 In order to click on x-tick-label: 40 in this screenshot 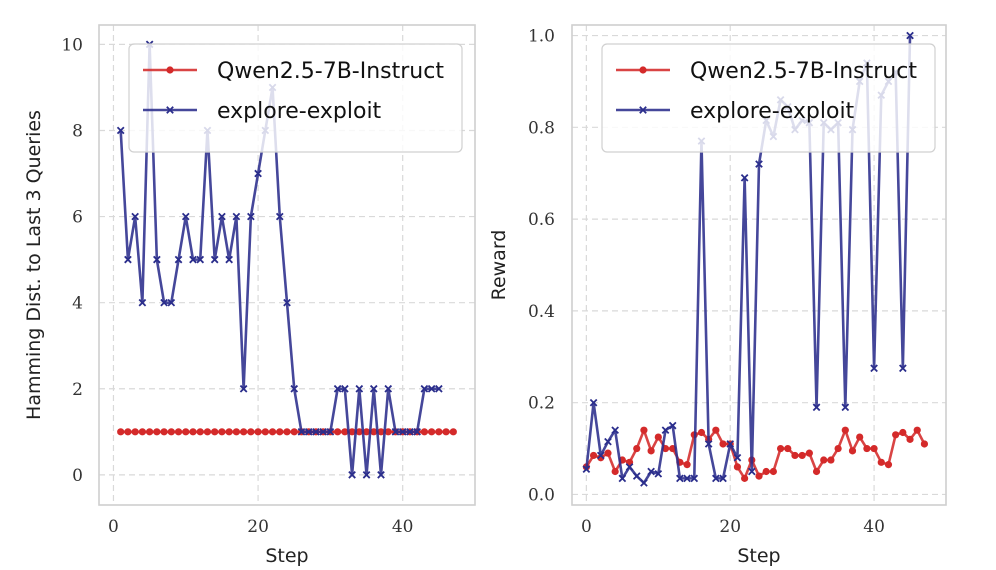, I will do `click(874, 527)`.